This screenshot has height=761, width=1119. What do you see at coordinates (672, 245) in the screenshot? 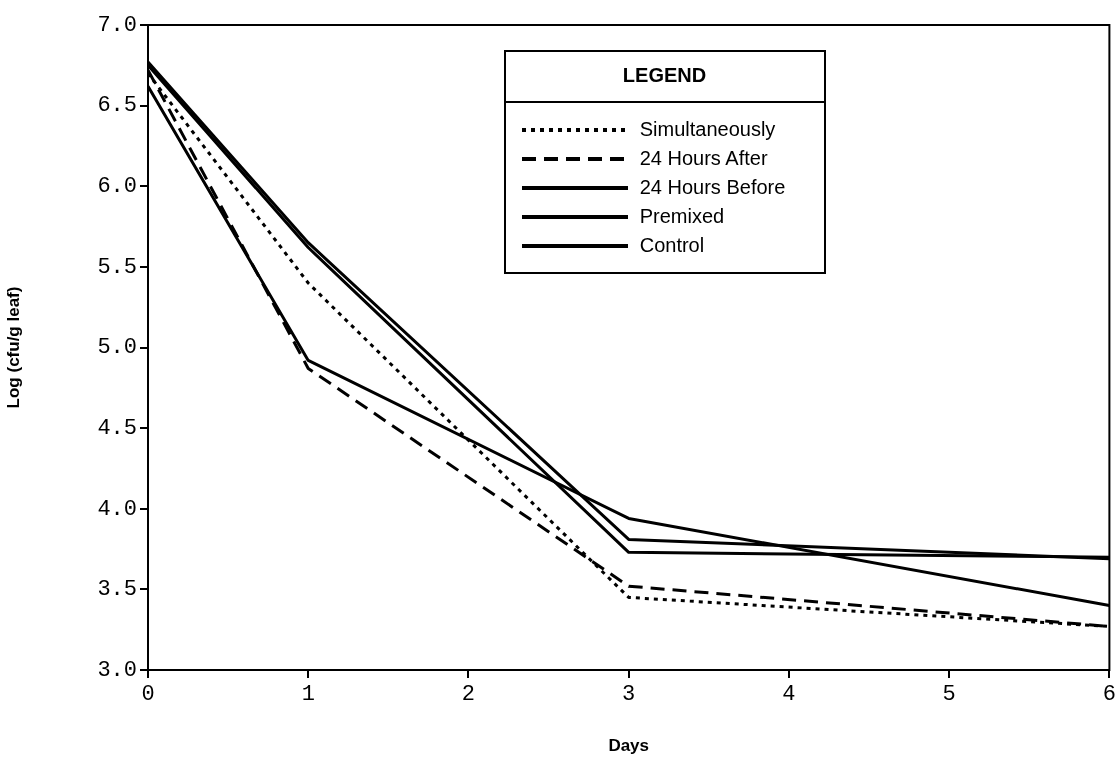
I see `legend-label: Control` at bounding box center [672, 245].